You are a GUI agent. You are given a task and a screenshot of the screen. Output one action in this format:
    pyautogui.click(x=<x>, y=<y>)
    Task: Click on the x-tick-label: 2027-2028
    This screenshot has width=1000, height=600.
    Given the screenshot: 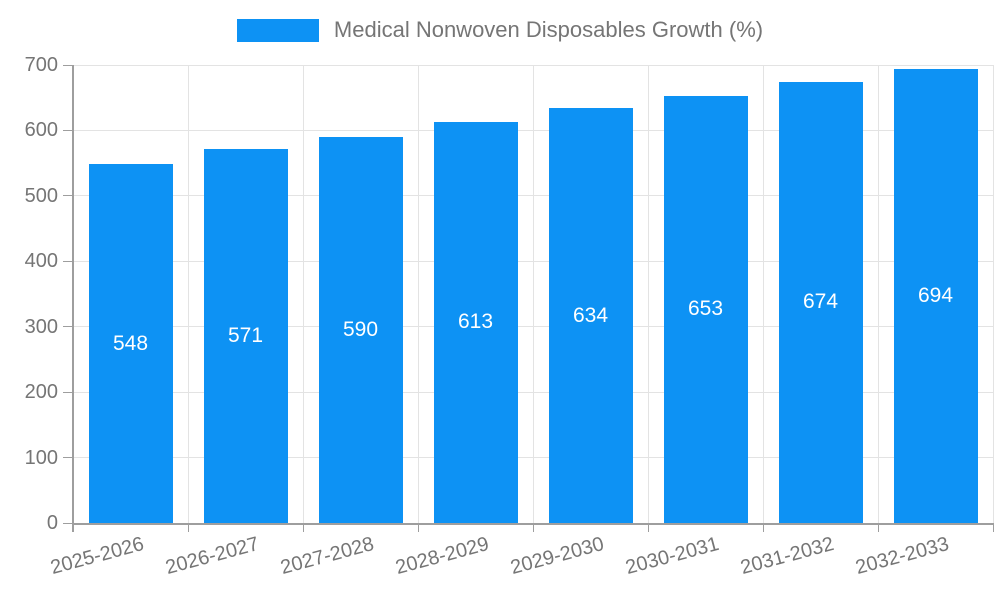 What is the action you would take?
    pyautogui.click(x=327, y=556)
    